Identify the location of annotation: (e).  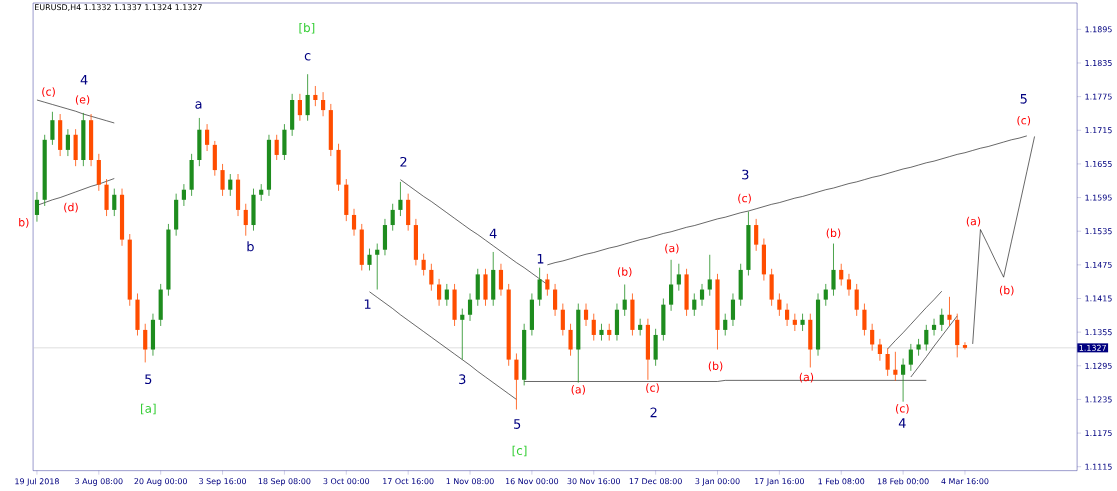
(82, 100).